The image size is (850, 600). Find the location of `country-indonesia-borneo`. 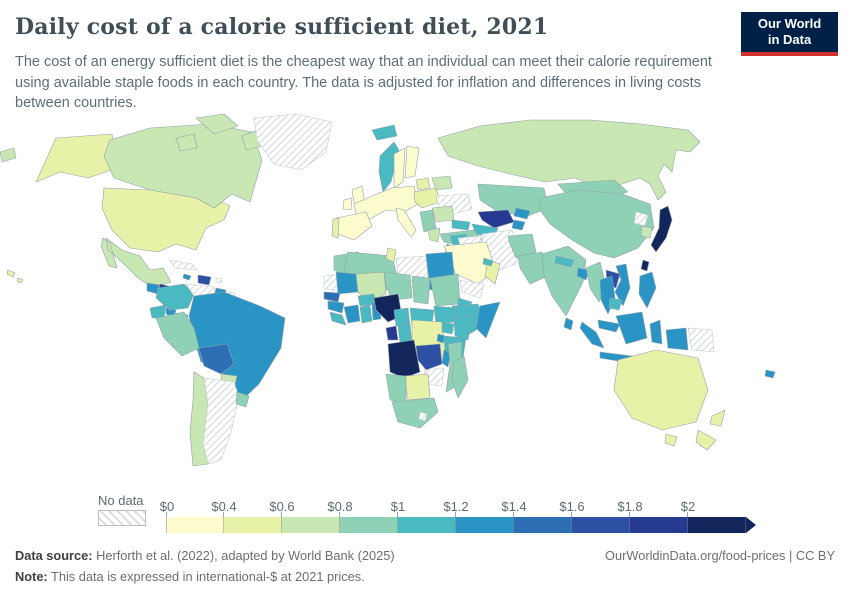

country-indonesia-borneo is located at coordinates (631, 328).